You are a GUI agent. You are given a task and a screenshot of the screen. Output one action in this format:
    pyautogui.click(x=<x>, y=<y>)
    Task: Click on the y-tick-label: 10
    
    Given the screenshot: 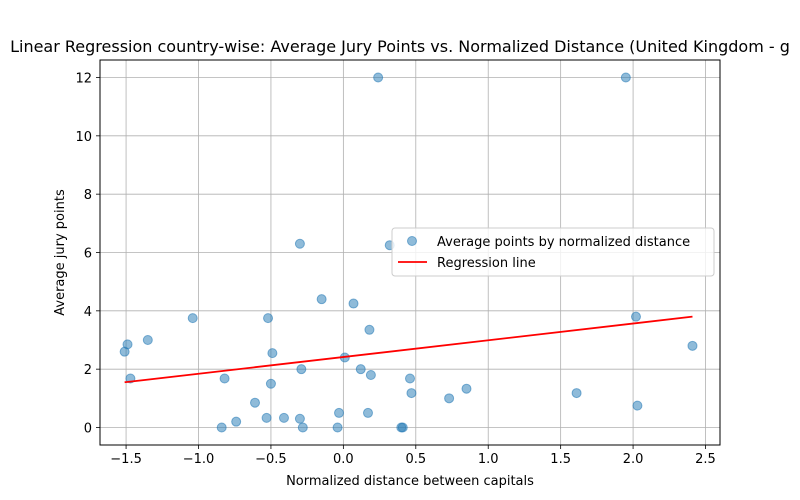 What is the action you would take?
    pyautogui.click(x=83, y=137)
    